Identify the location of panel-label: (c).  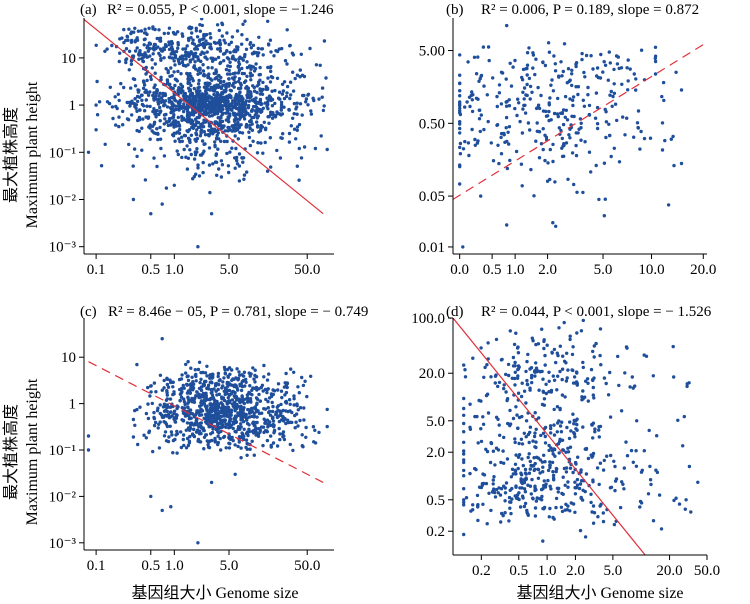
(88, 312).